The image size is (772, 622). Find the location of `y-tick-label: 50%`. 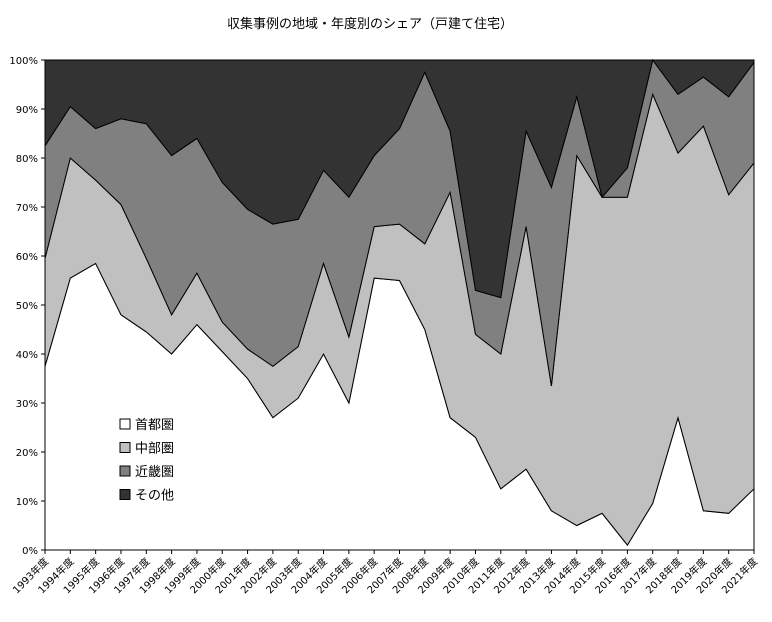

y-tick-label: 50% is located at coordinates (27, 306).